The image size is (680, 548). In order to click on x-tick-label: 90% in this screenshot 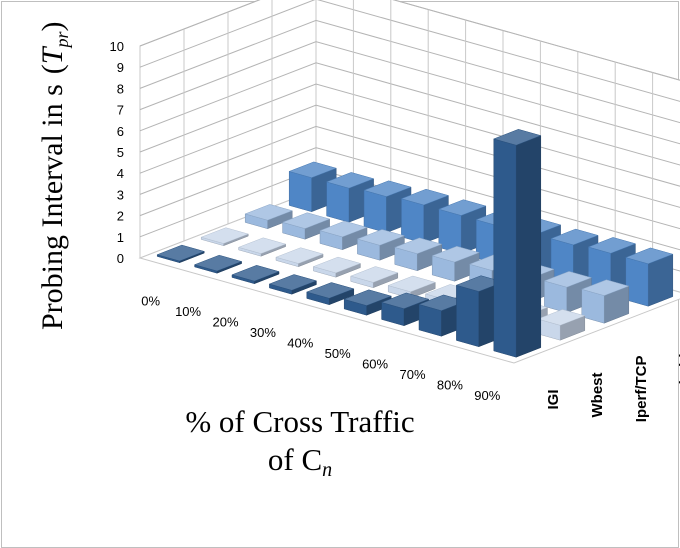, I will do `click(487, 395)`.